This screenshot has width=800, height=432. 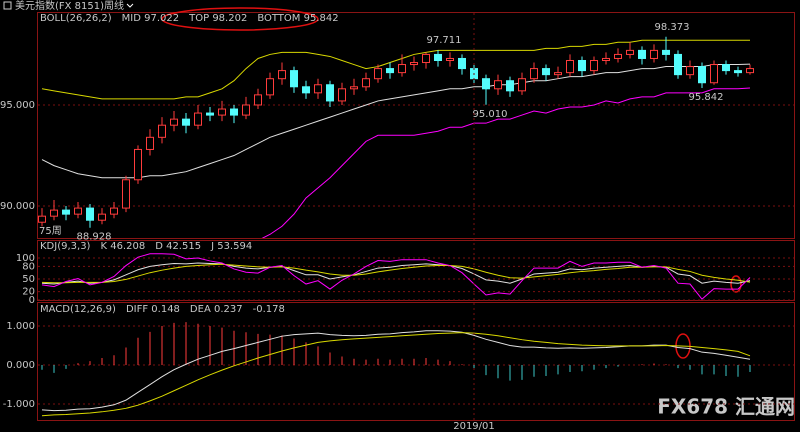 What do you see at coordinates (28, 279) in the screenshot?
I see `y-tick-label: 50` at bounding box center [28, 279].